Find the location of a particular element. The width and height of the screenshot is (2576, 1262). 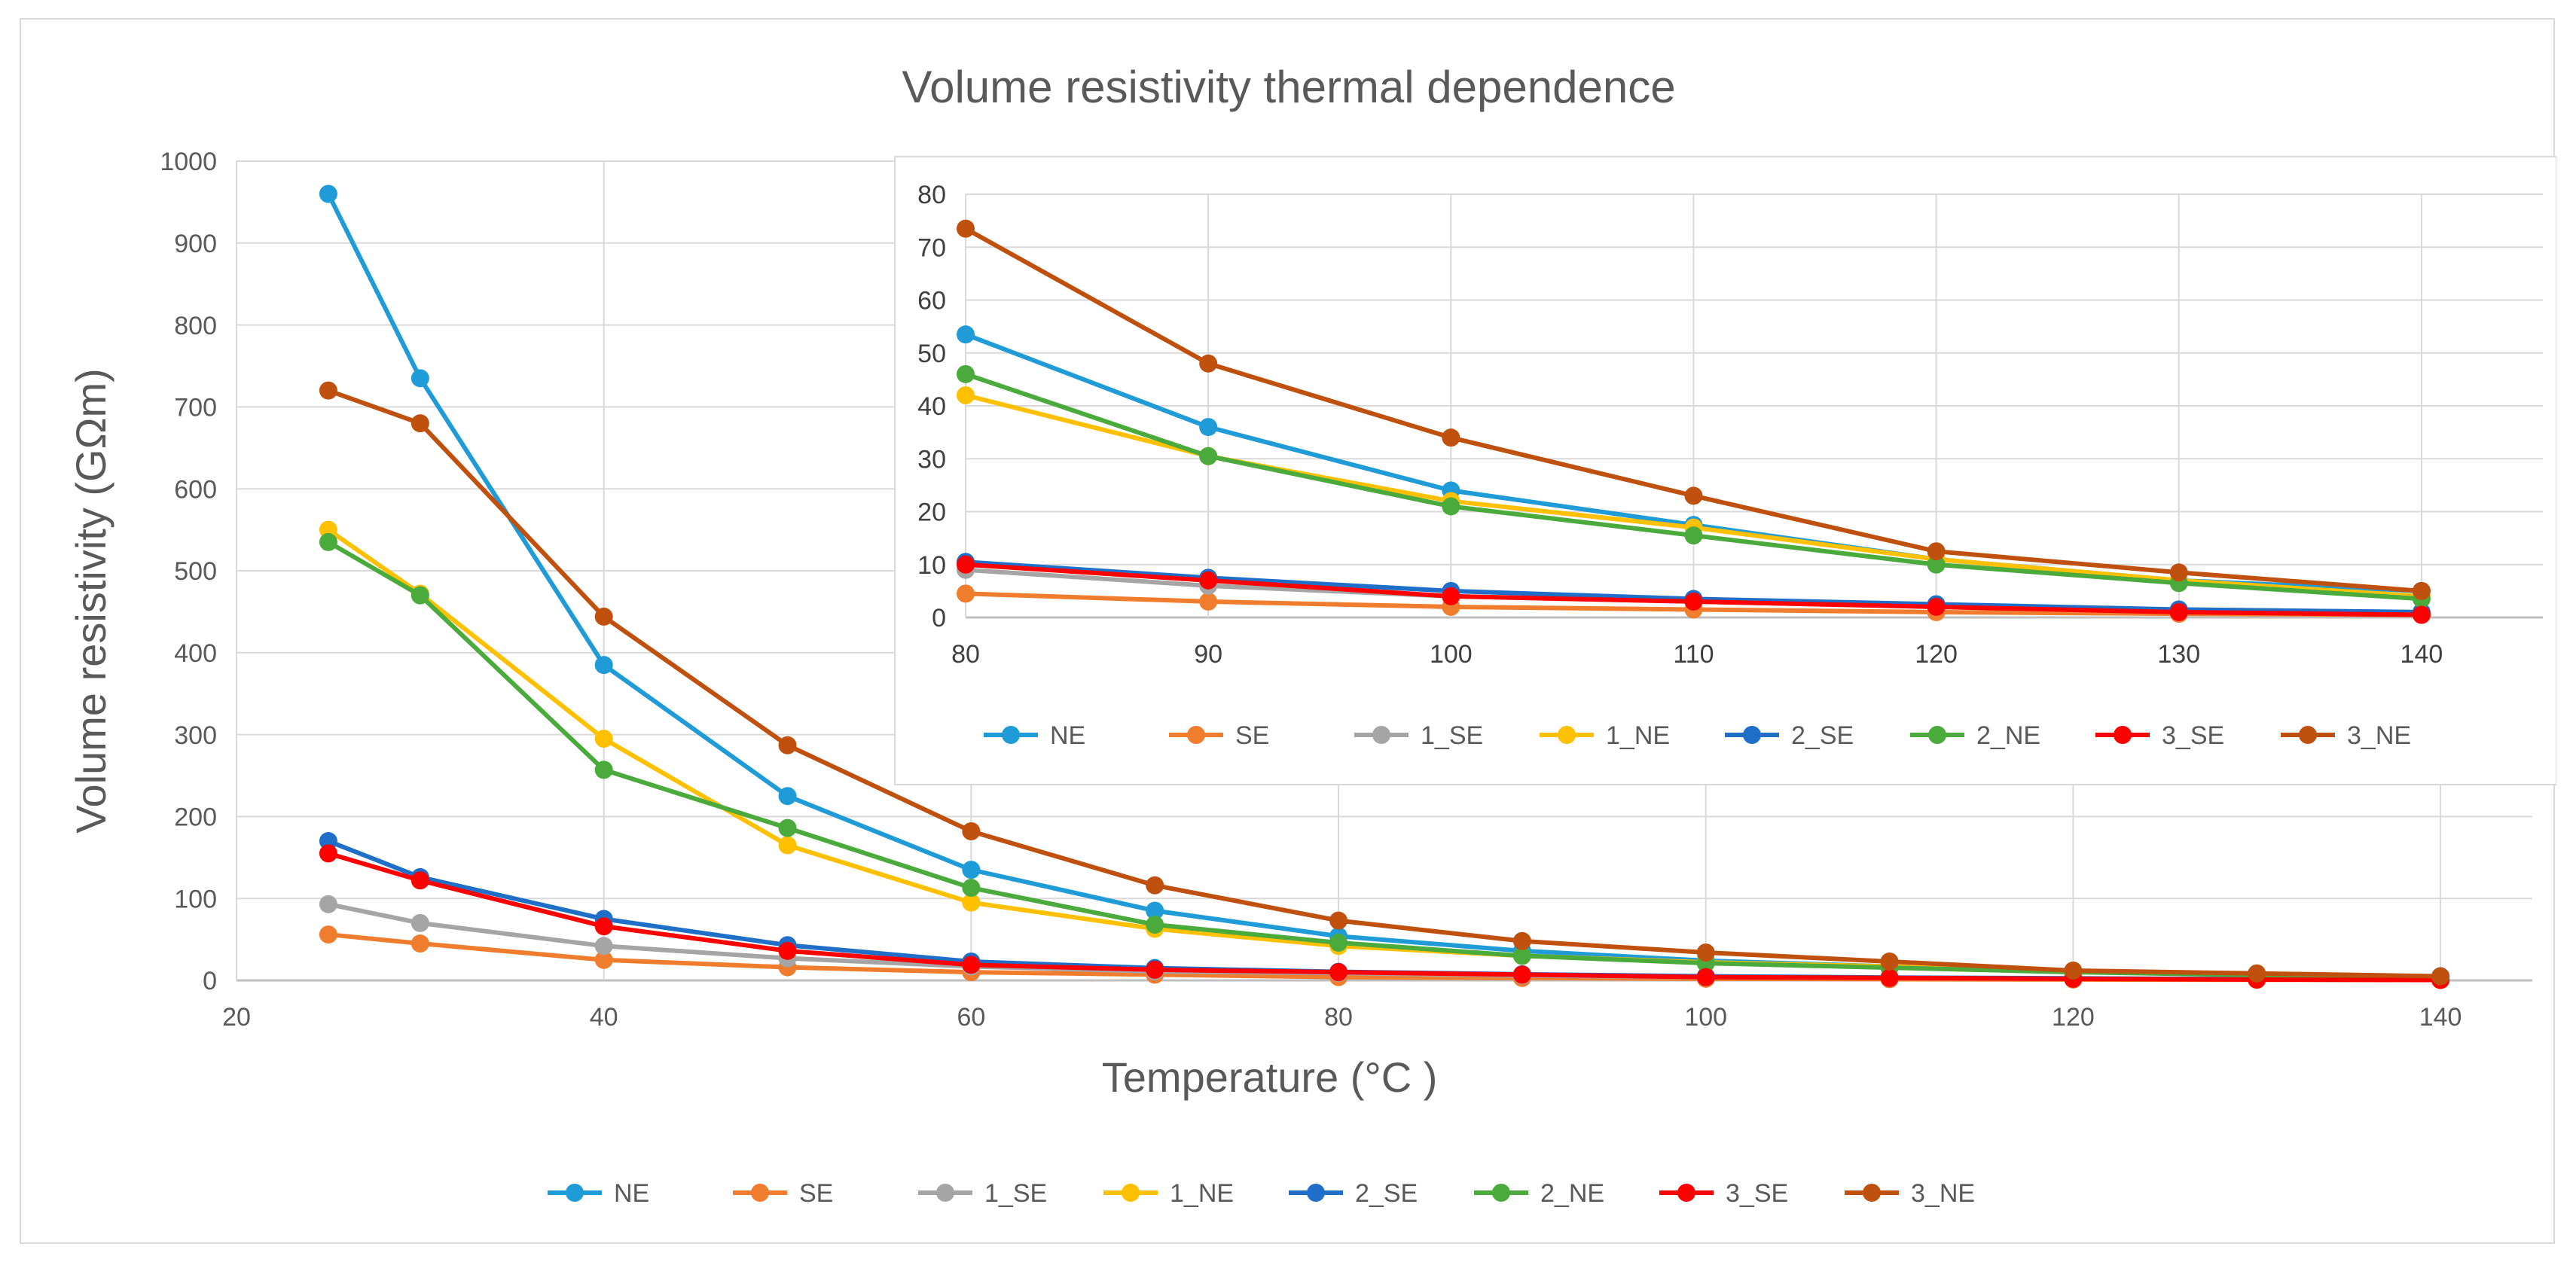

inset-legend-item: 3_SE is located at coordinates (2159, 735).